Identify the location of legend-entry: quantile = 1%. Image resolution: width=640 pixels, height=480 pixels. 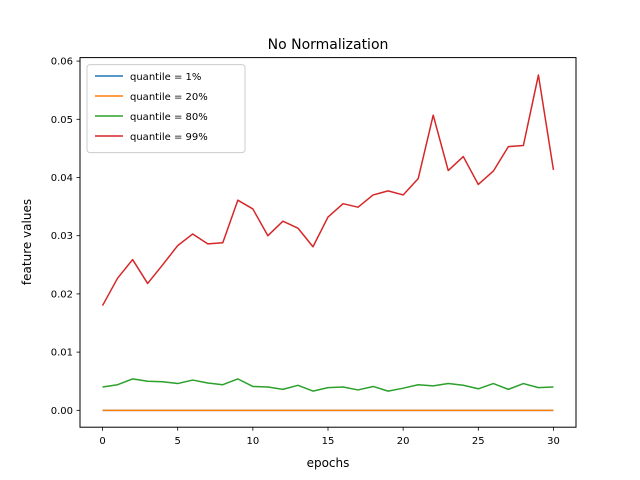
(165, 77).